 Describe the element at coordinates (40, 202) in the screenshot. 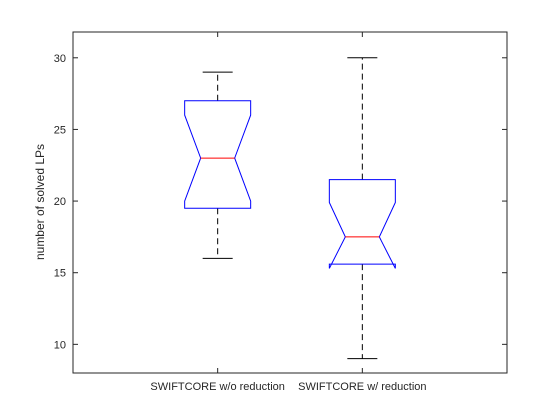

I see `y-axis-title: number of solved LPs` at that location.